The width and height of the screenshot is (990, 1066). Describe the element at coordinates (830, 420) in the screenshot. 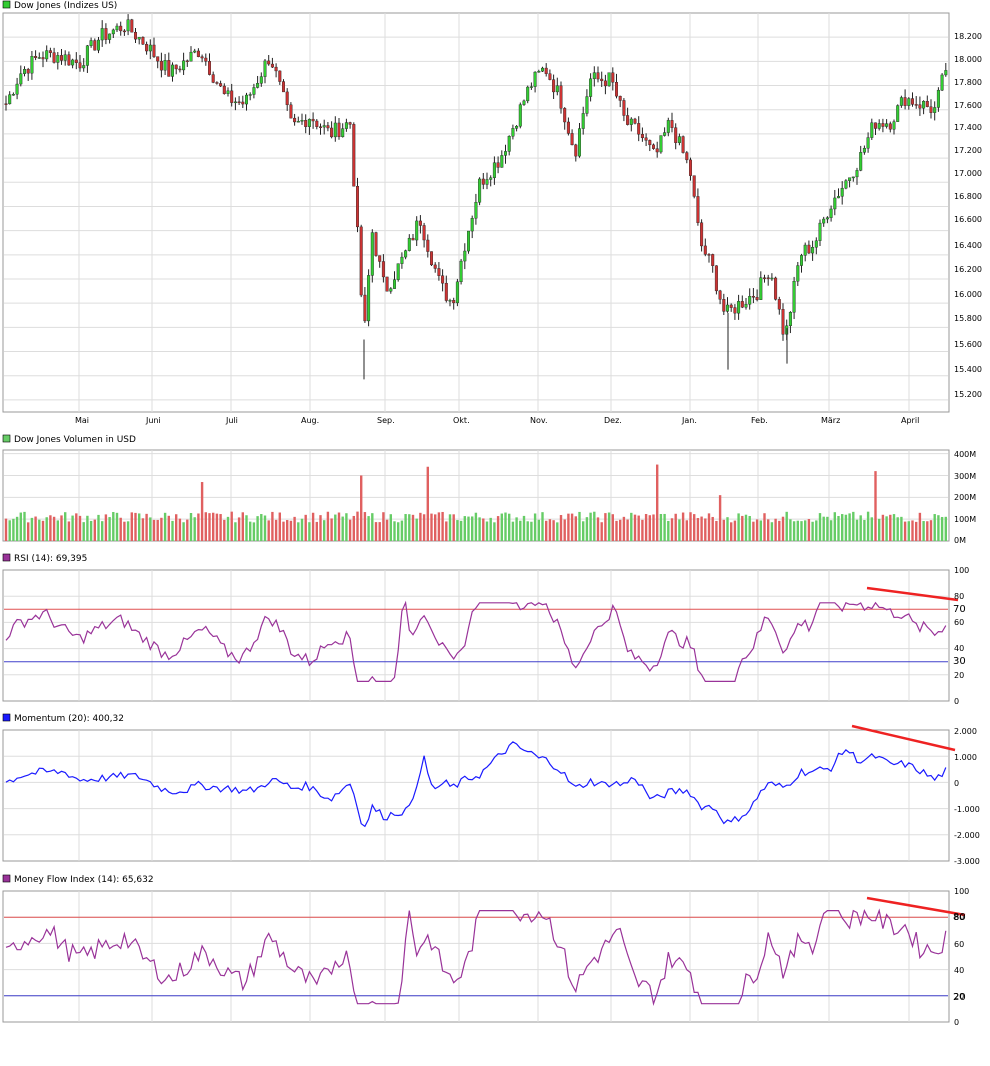

I see `month-label: März` at that location.